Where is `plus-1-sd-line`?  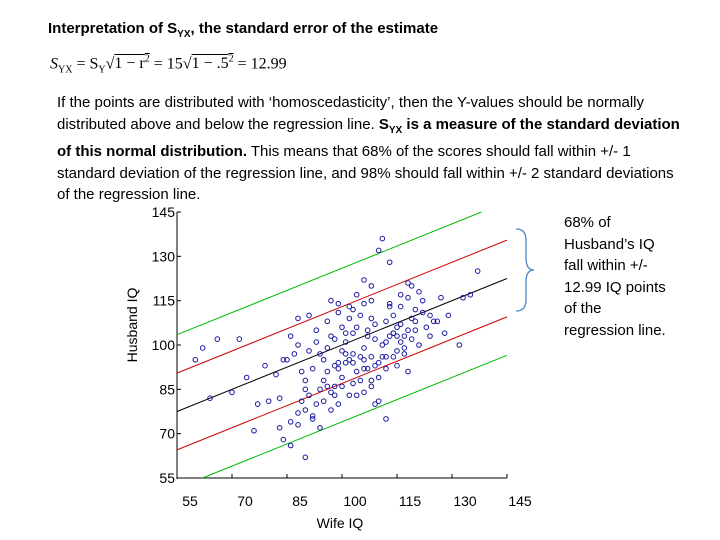
plus-1-sd-line is located at coordinates (342, 306).